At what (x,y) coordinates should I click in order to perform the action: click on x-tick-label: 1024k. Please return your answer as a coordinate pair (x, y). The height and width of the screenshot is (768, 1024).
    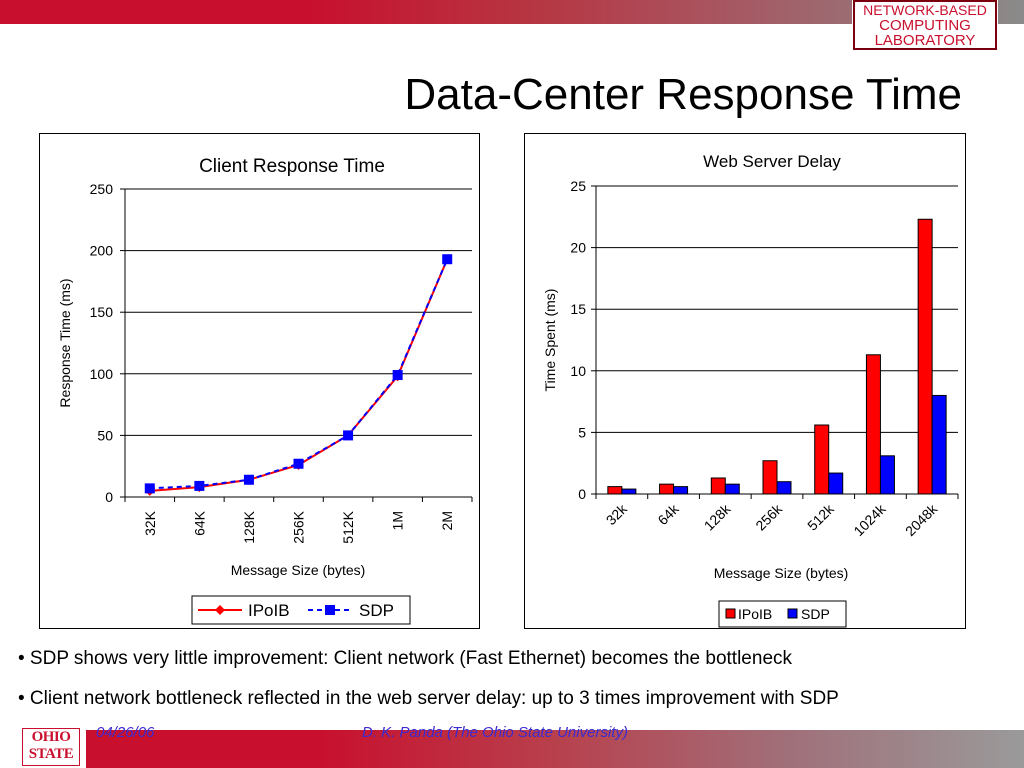
    Looking at the image, I should click on (869, 519).